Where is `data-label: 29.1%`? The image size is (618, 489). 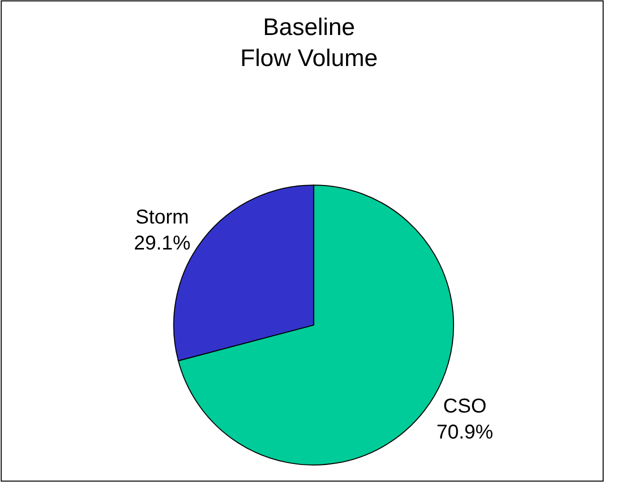
data-label: 29.1% is located at coordinates (162, 243).